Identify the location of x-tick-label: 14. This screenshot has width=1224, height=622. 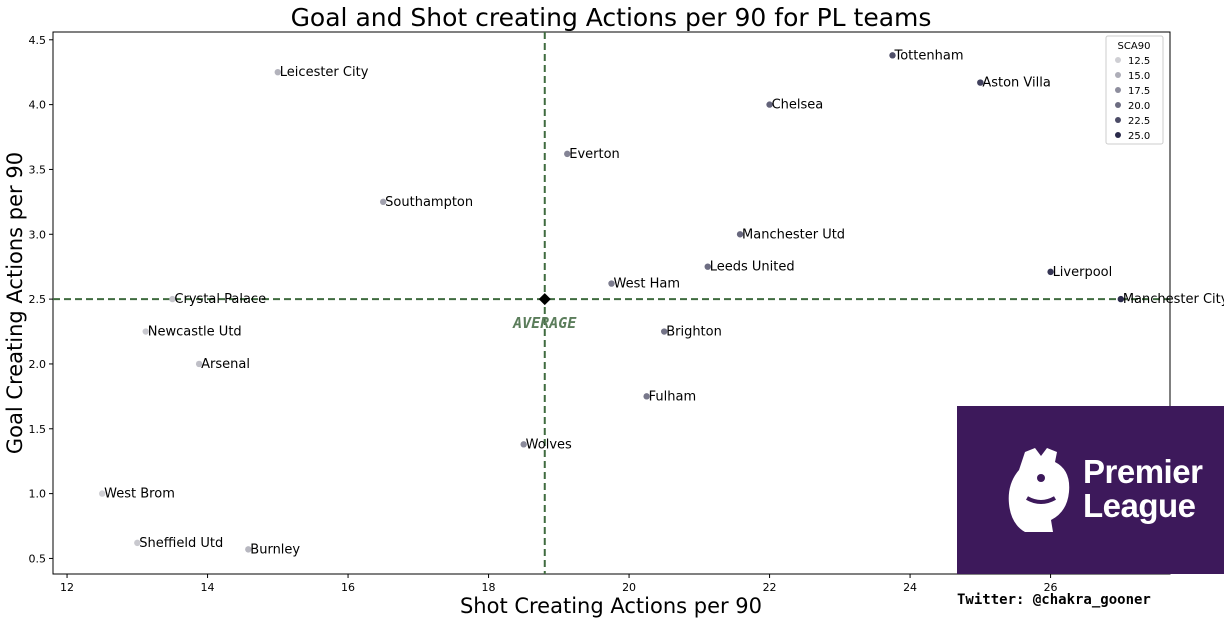
(208, 587).